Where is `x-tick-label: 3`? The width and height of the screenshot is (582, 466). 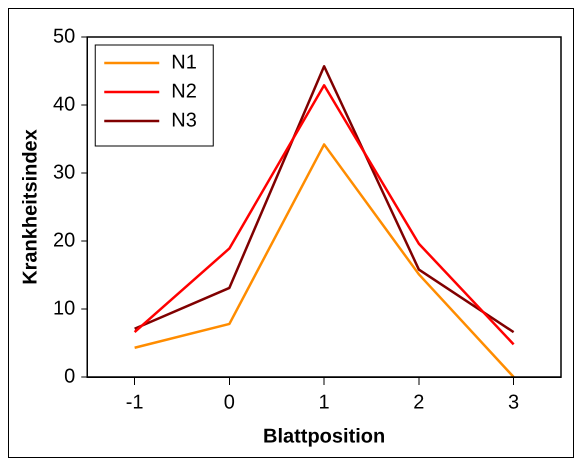
x-tick-label: 3 is located at coordinates (514, 403).